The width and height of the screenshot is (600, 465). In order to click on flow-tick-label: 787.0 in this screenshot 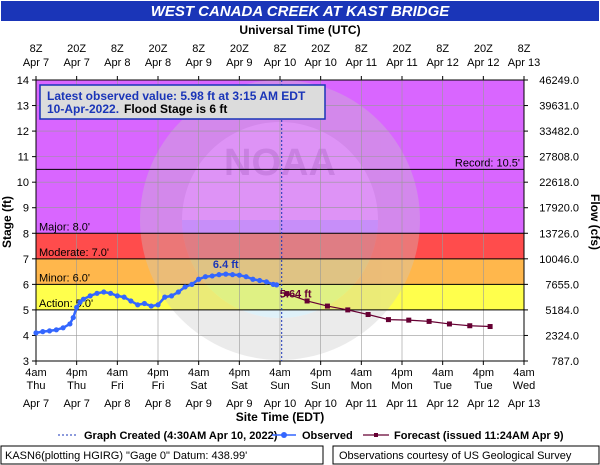, I will do `click(565, 362)`.